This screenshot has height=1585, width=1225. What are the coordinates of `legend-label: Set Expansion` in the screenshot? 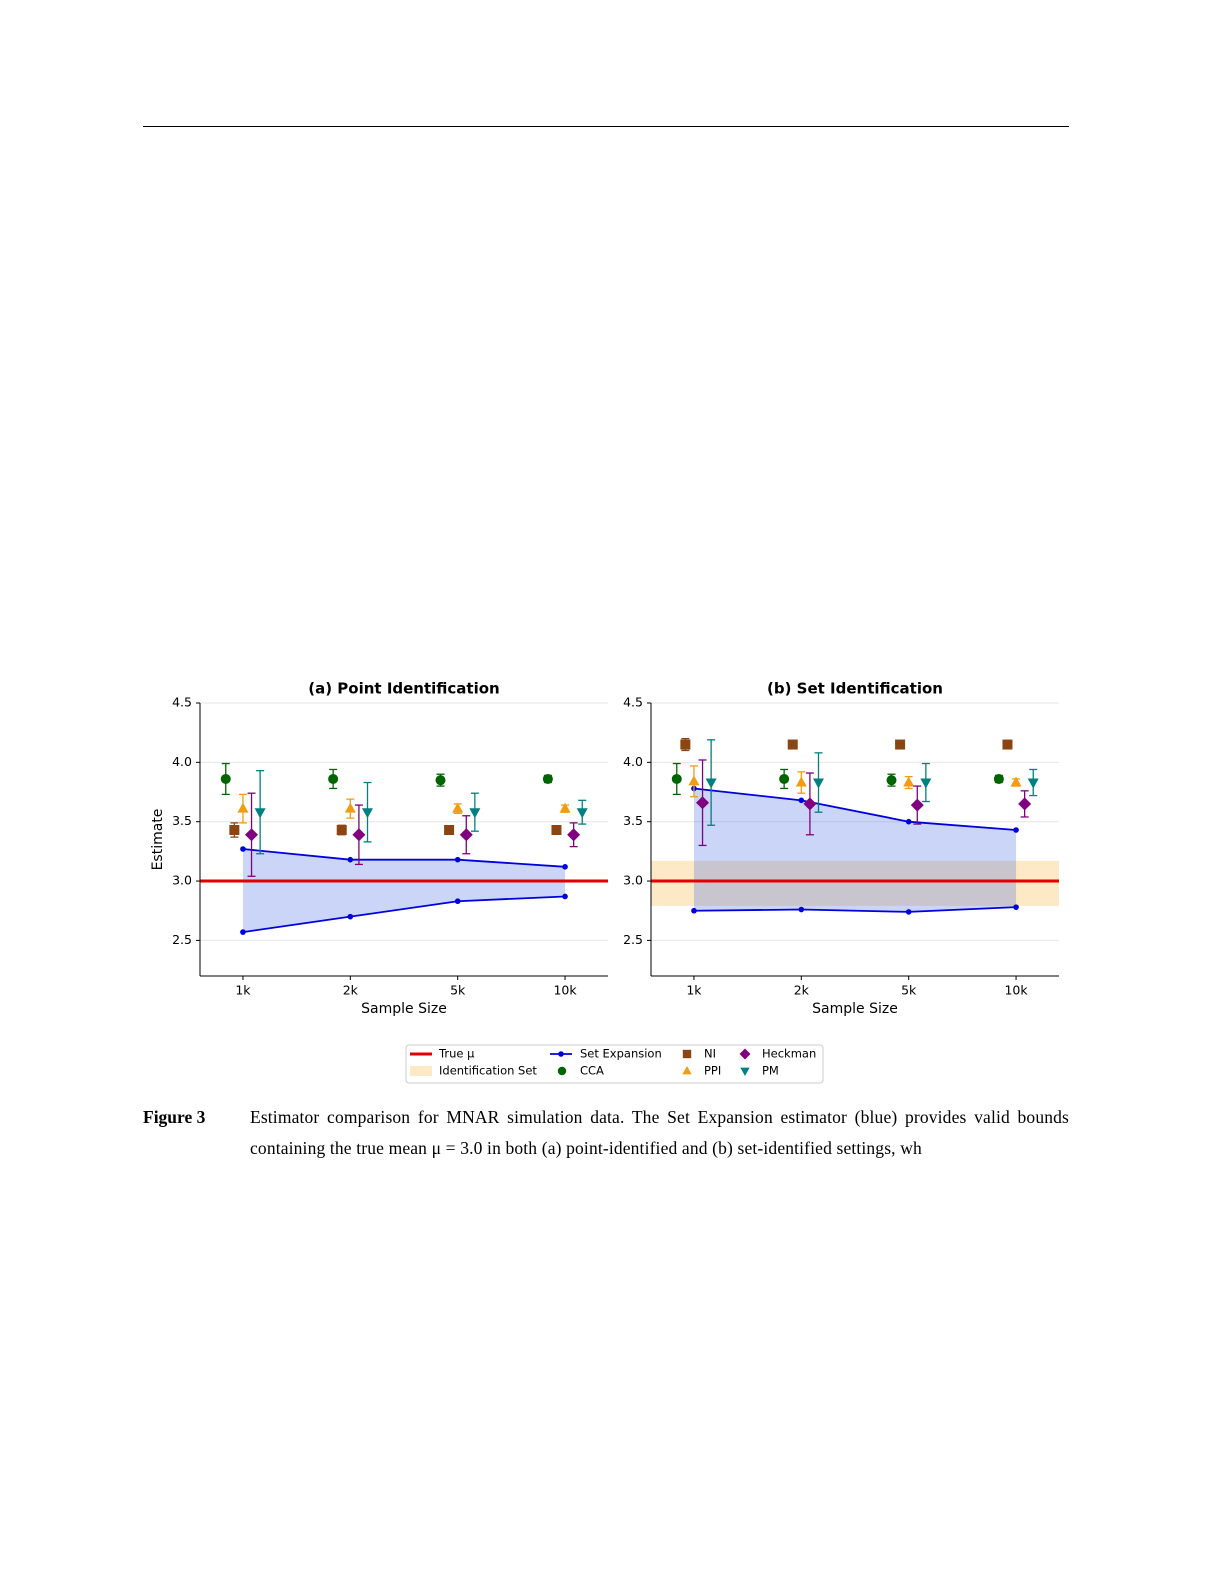 It's located at (621, 1054).